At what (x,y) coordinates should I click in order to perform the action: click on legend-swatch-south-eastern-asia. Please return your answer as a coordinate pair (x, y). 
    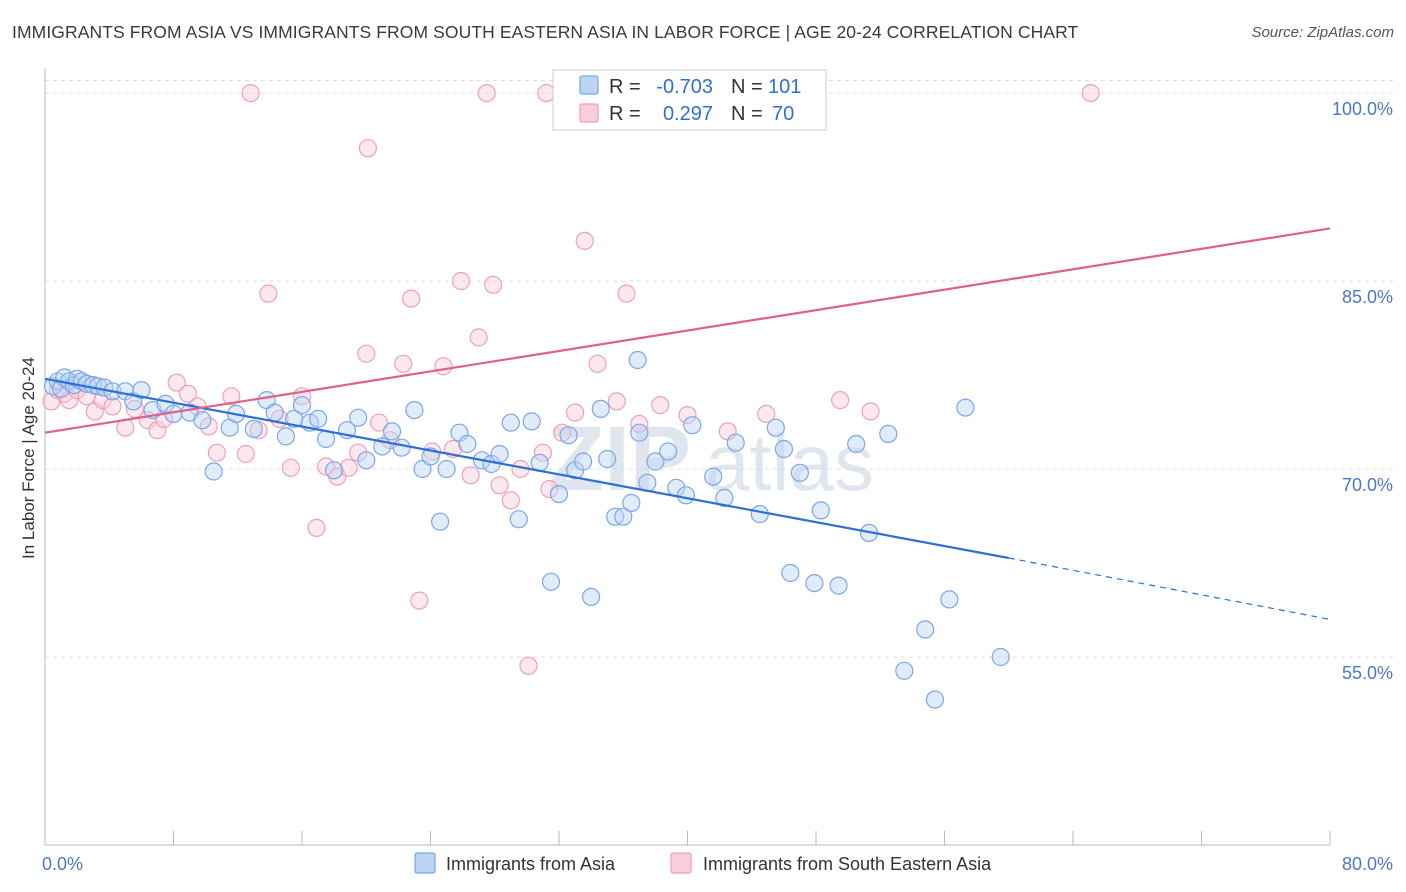
    Looking at the image, I should click on (589, 113).